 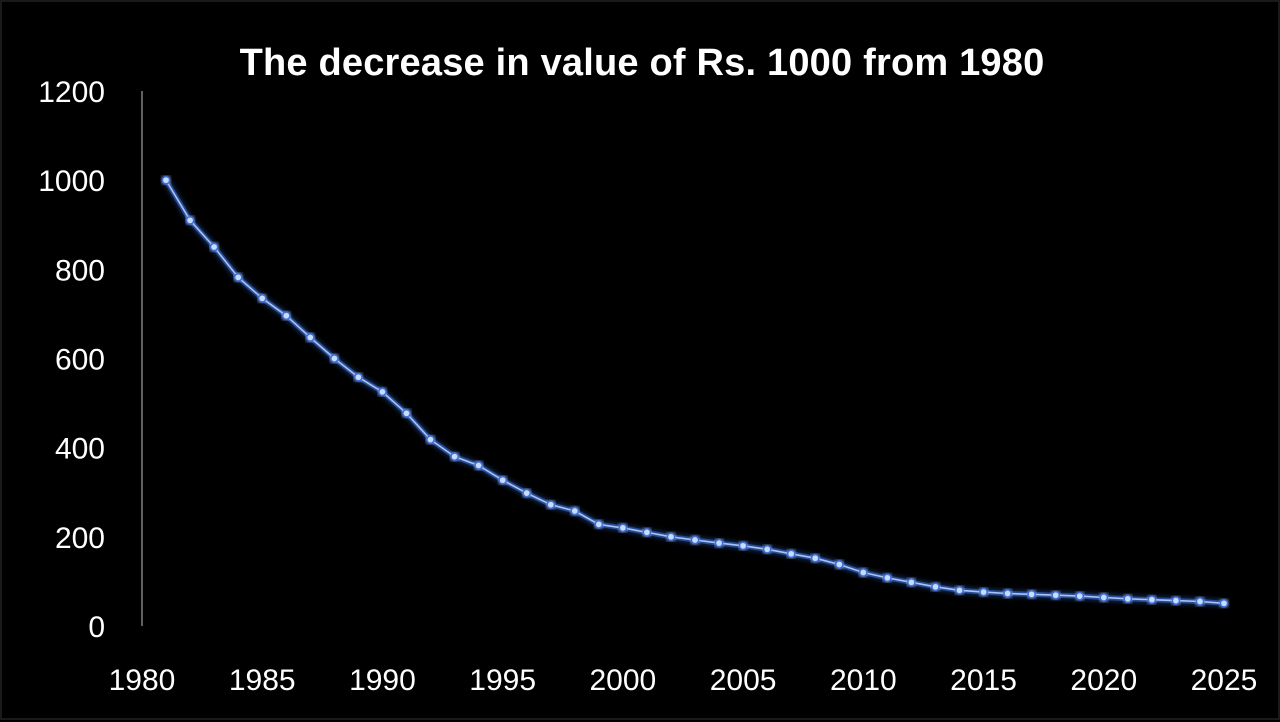 I want to click on x-tick-label: 2000, so click(x=623, y=680).